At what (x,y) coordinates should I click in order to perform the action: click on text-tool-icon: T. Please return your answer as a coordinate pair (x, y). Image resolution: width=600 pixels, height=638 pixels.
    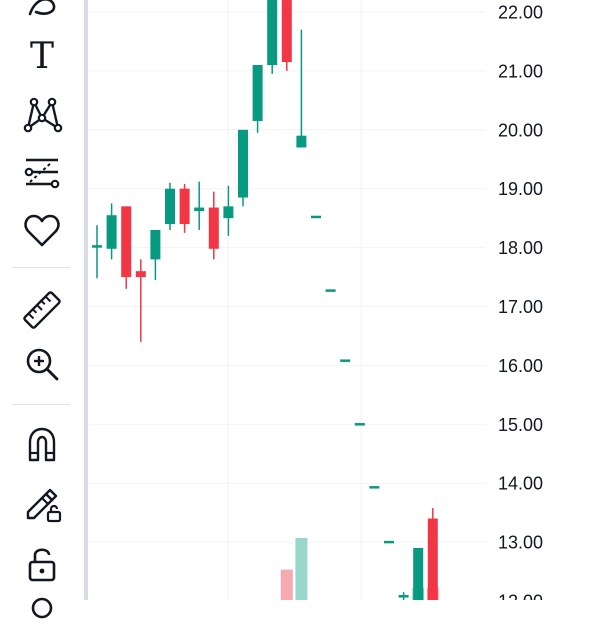
    Looking at the image, I should click on (41, 56).